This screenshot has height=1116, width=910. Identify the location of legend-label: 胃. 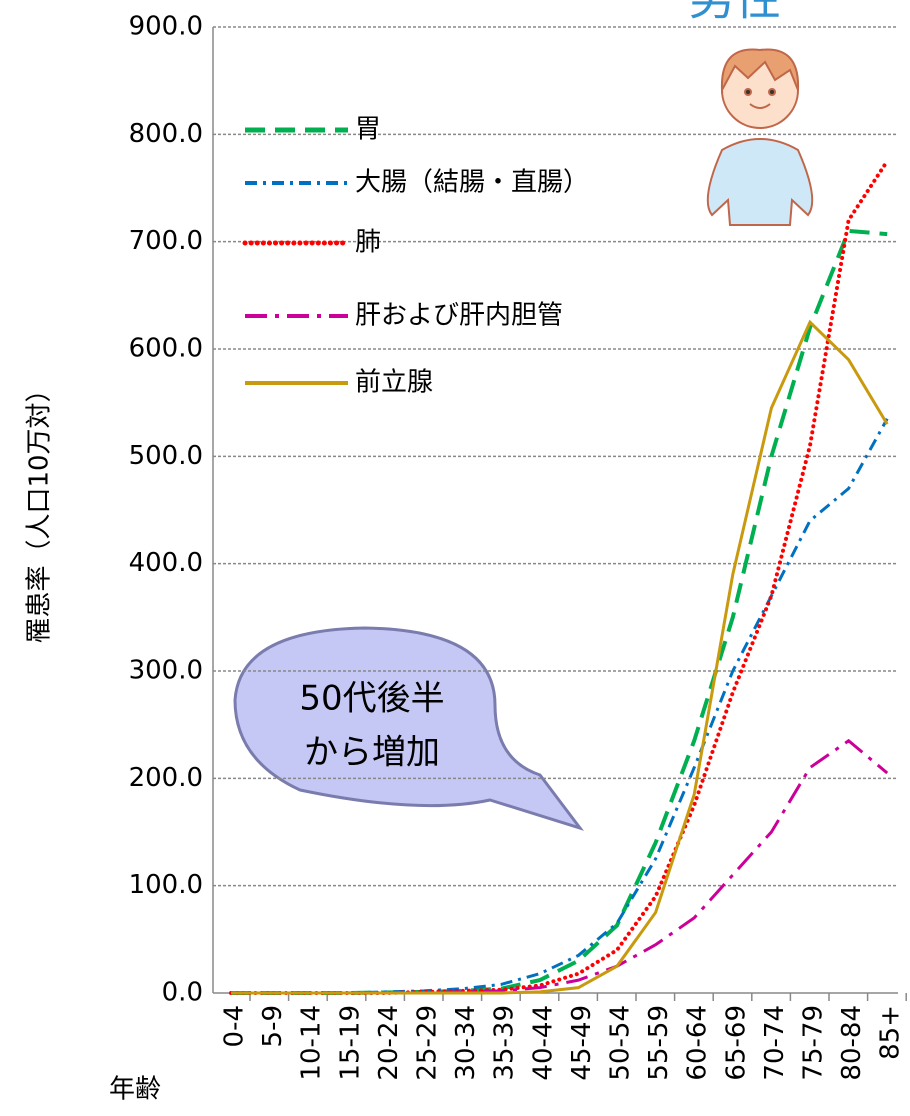
(368, 130).